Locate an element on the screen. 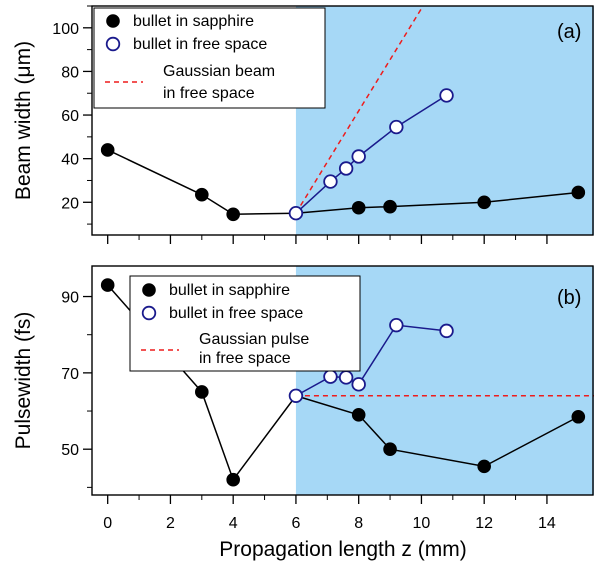 This screenshot has width=595, height=563. x-tick-label: 6 is located at coordinates (295, 523).